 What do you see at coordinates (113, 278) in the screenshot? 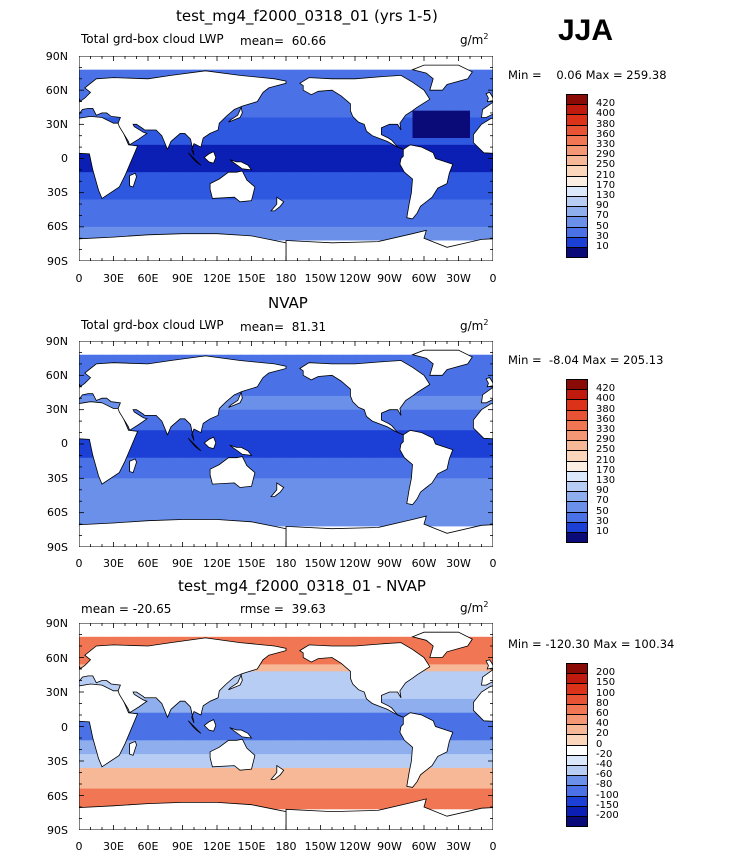
I see `lon-label: 30E` at bounding box center [113, 278].